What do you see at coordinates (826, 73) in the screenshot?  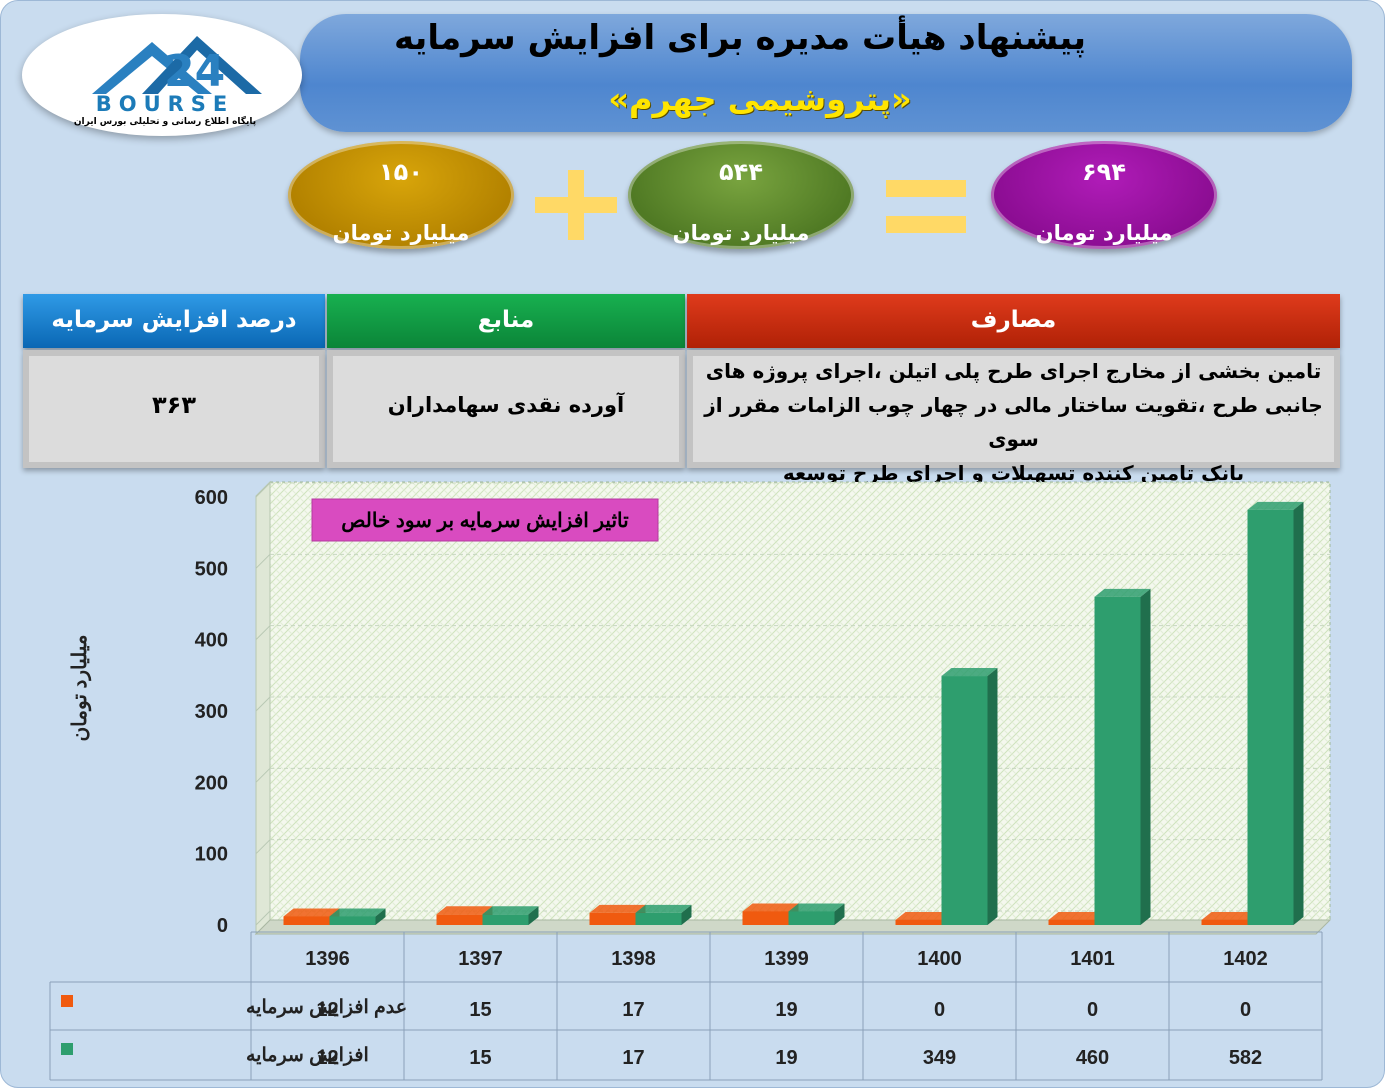 I see `title-banner` at bounding box center [826, 73].